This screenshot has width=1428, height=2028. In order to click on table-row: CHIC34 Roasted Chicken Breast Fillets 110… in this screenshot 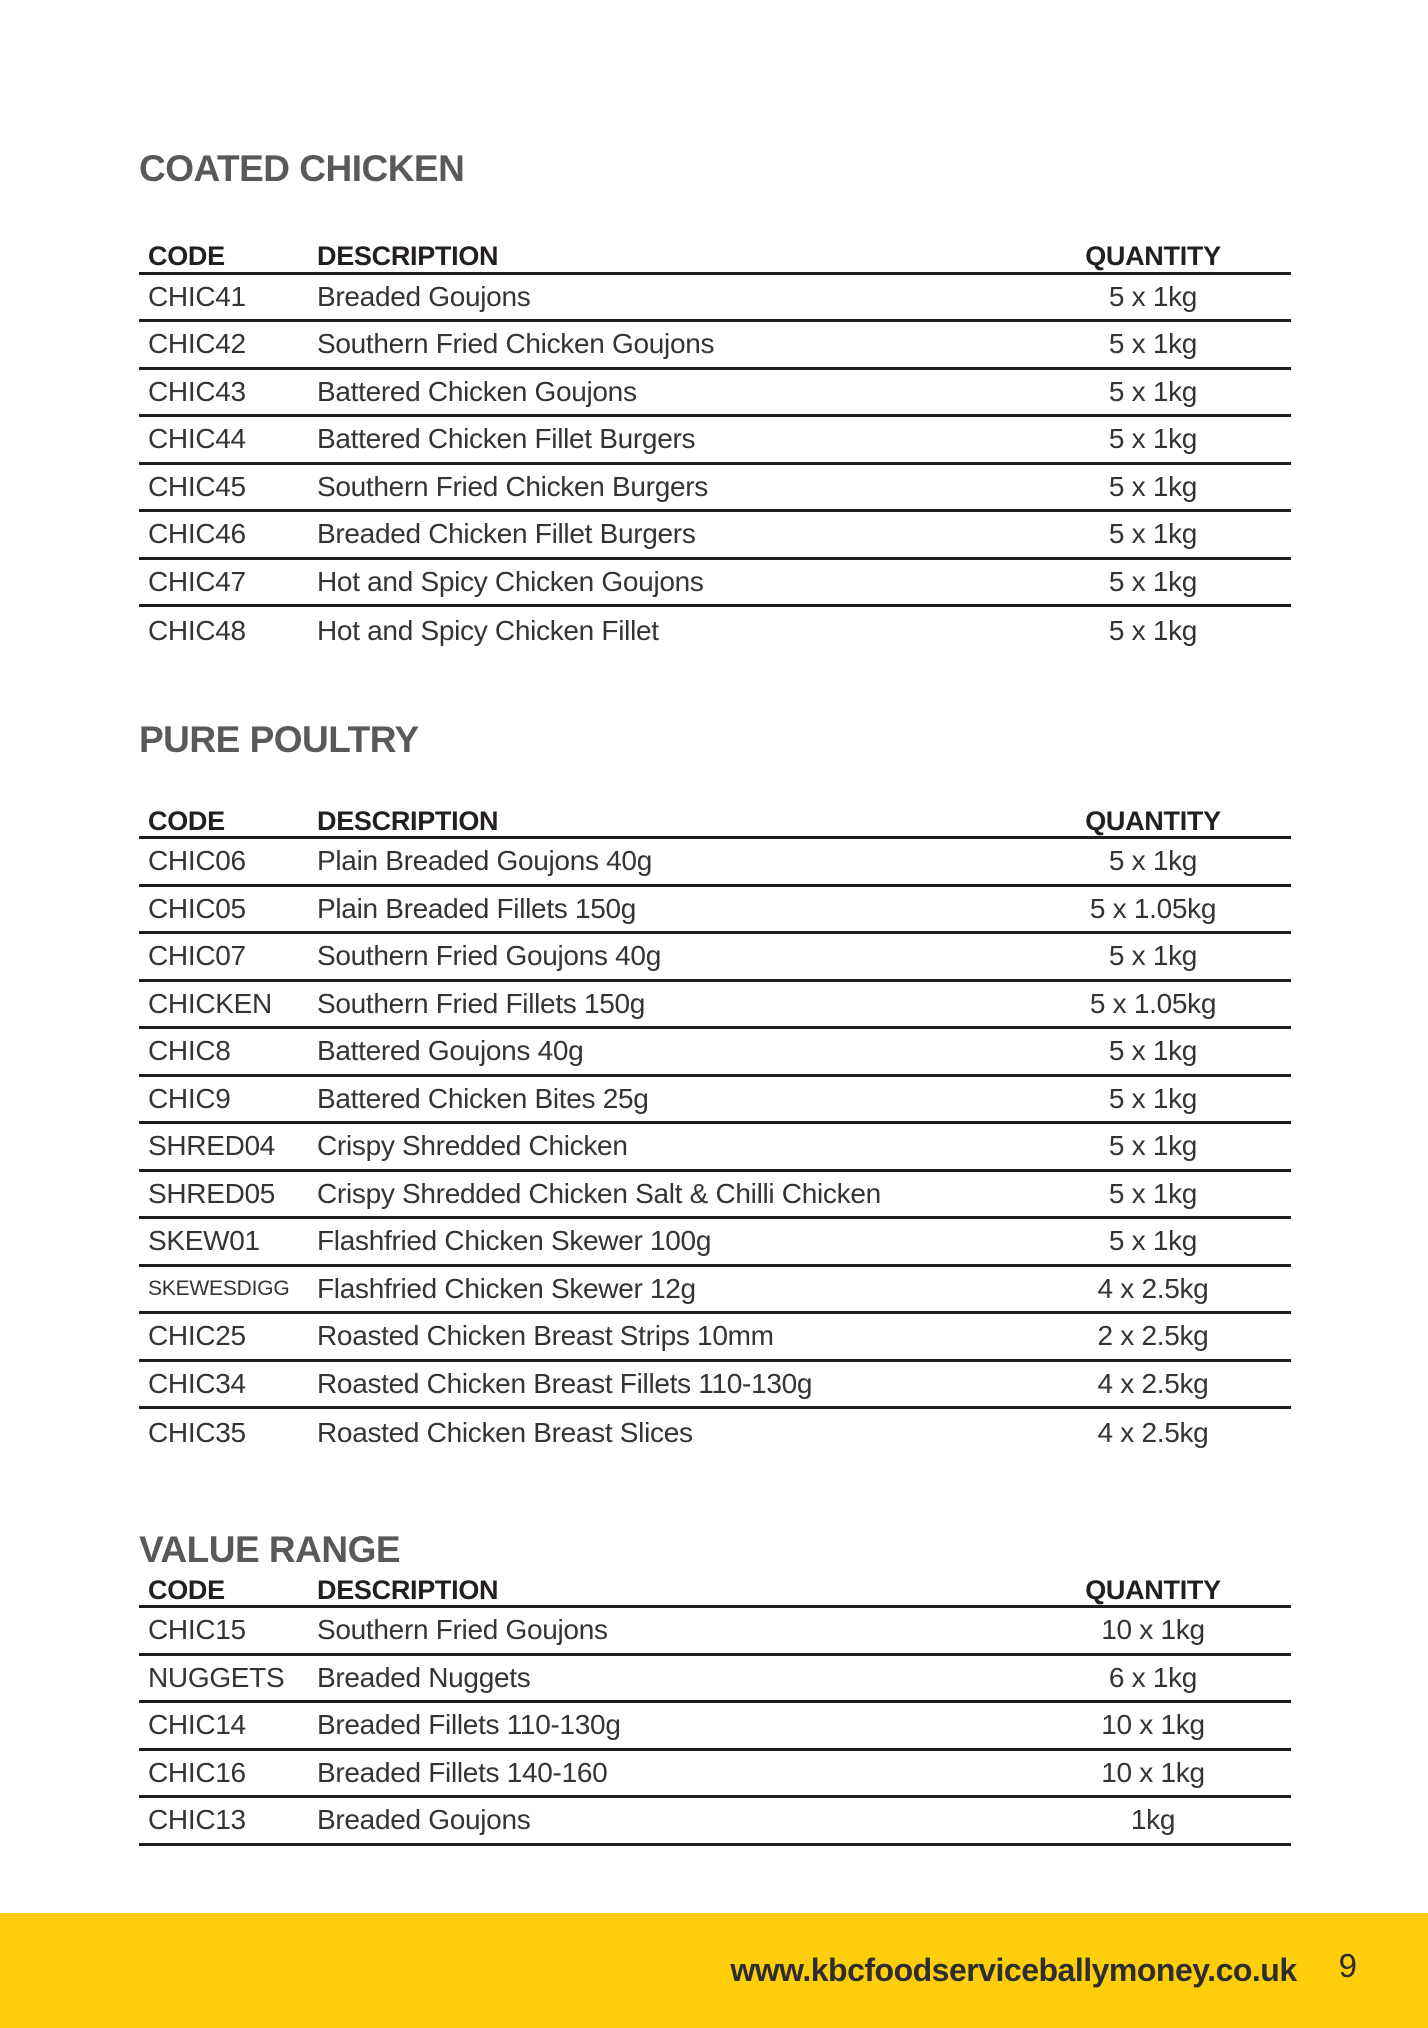, I will do `click(715, 1385)`.